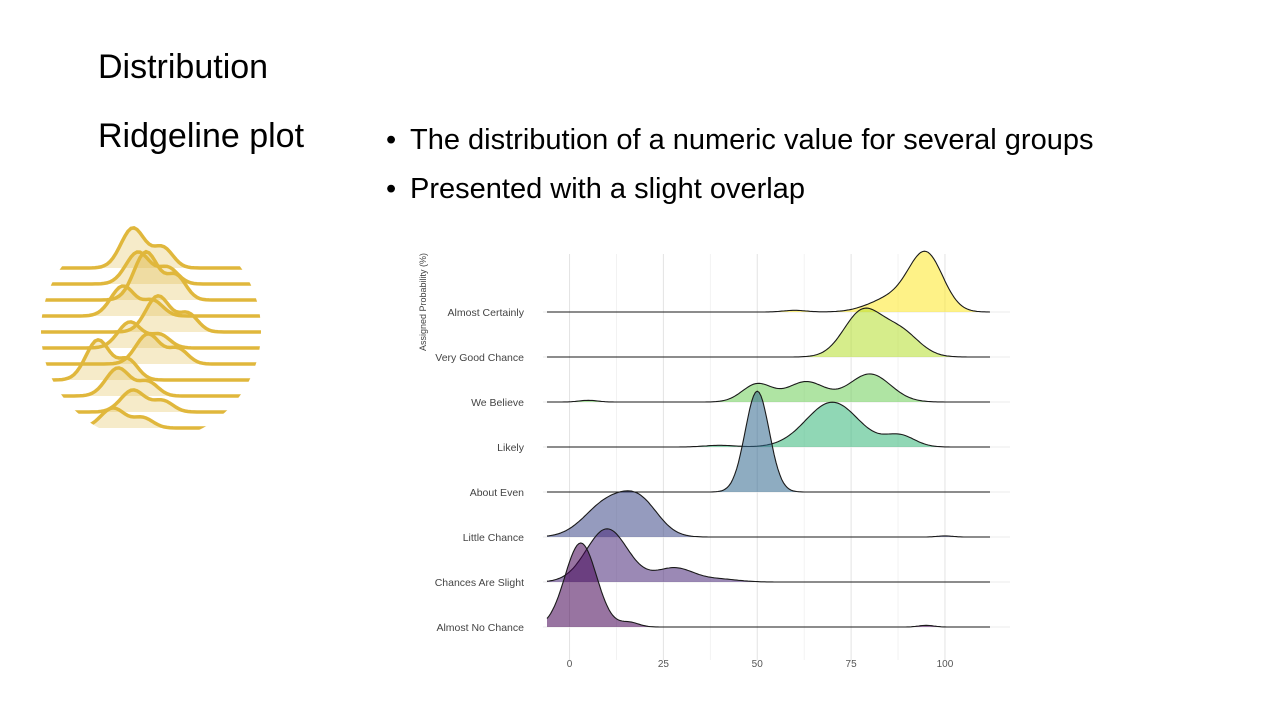  Describe the element at coordinates (493, 538) in the screenshot. I see `category-label: Little Chance` at that location.